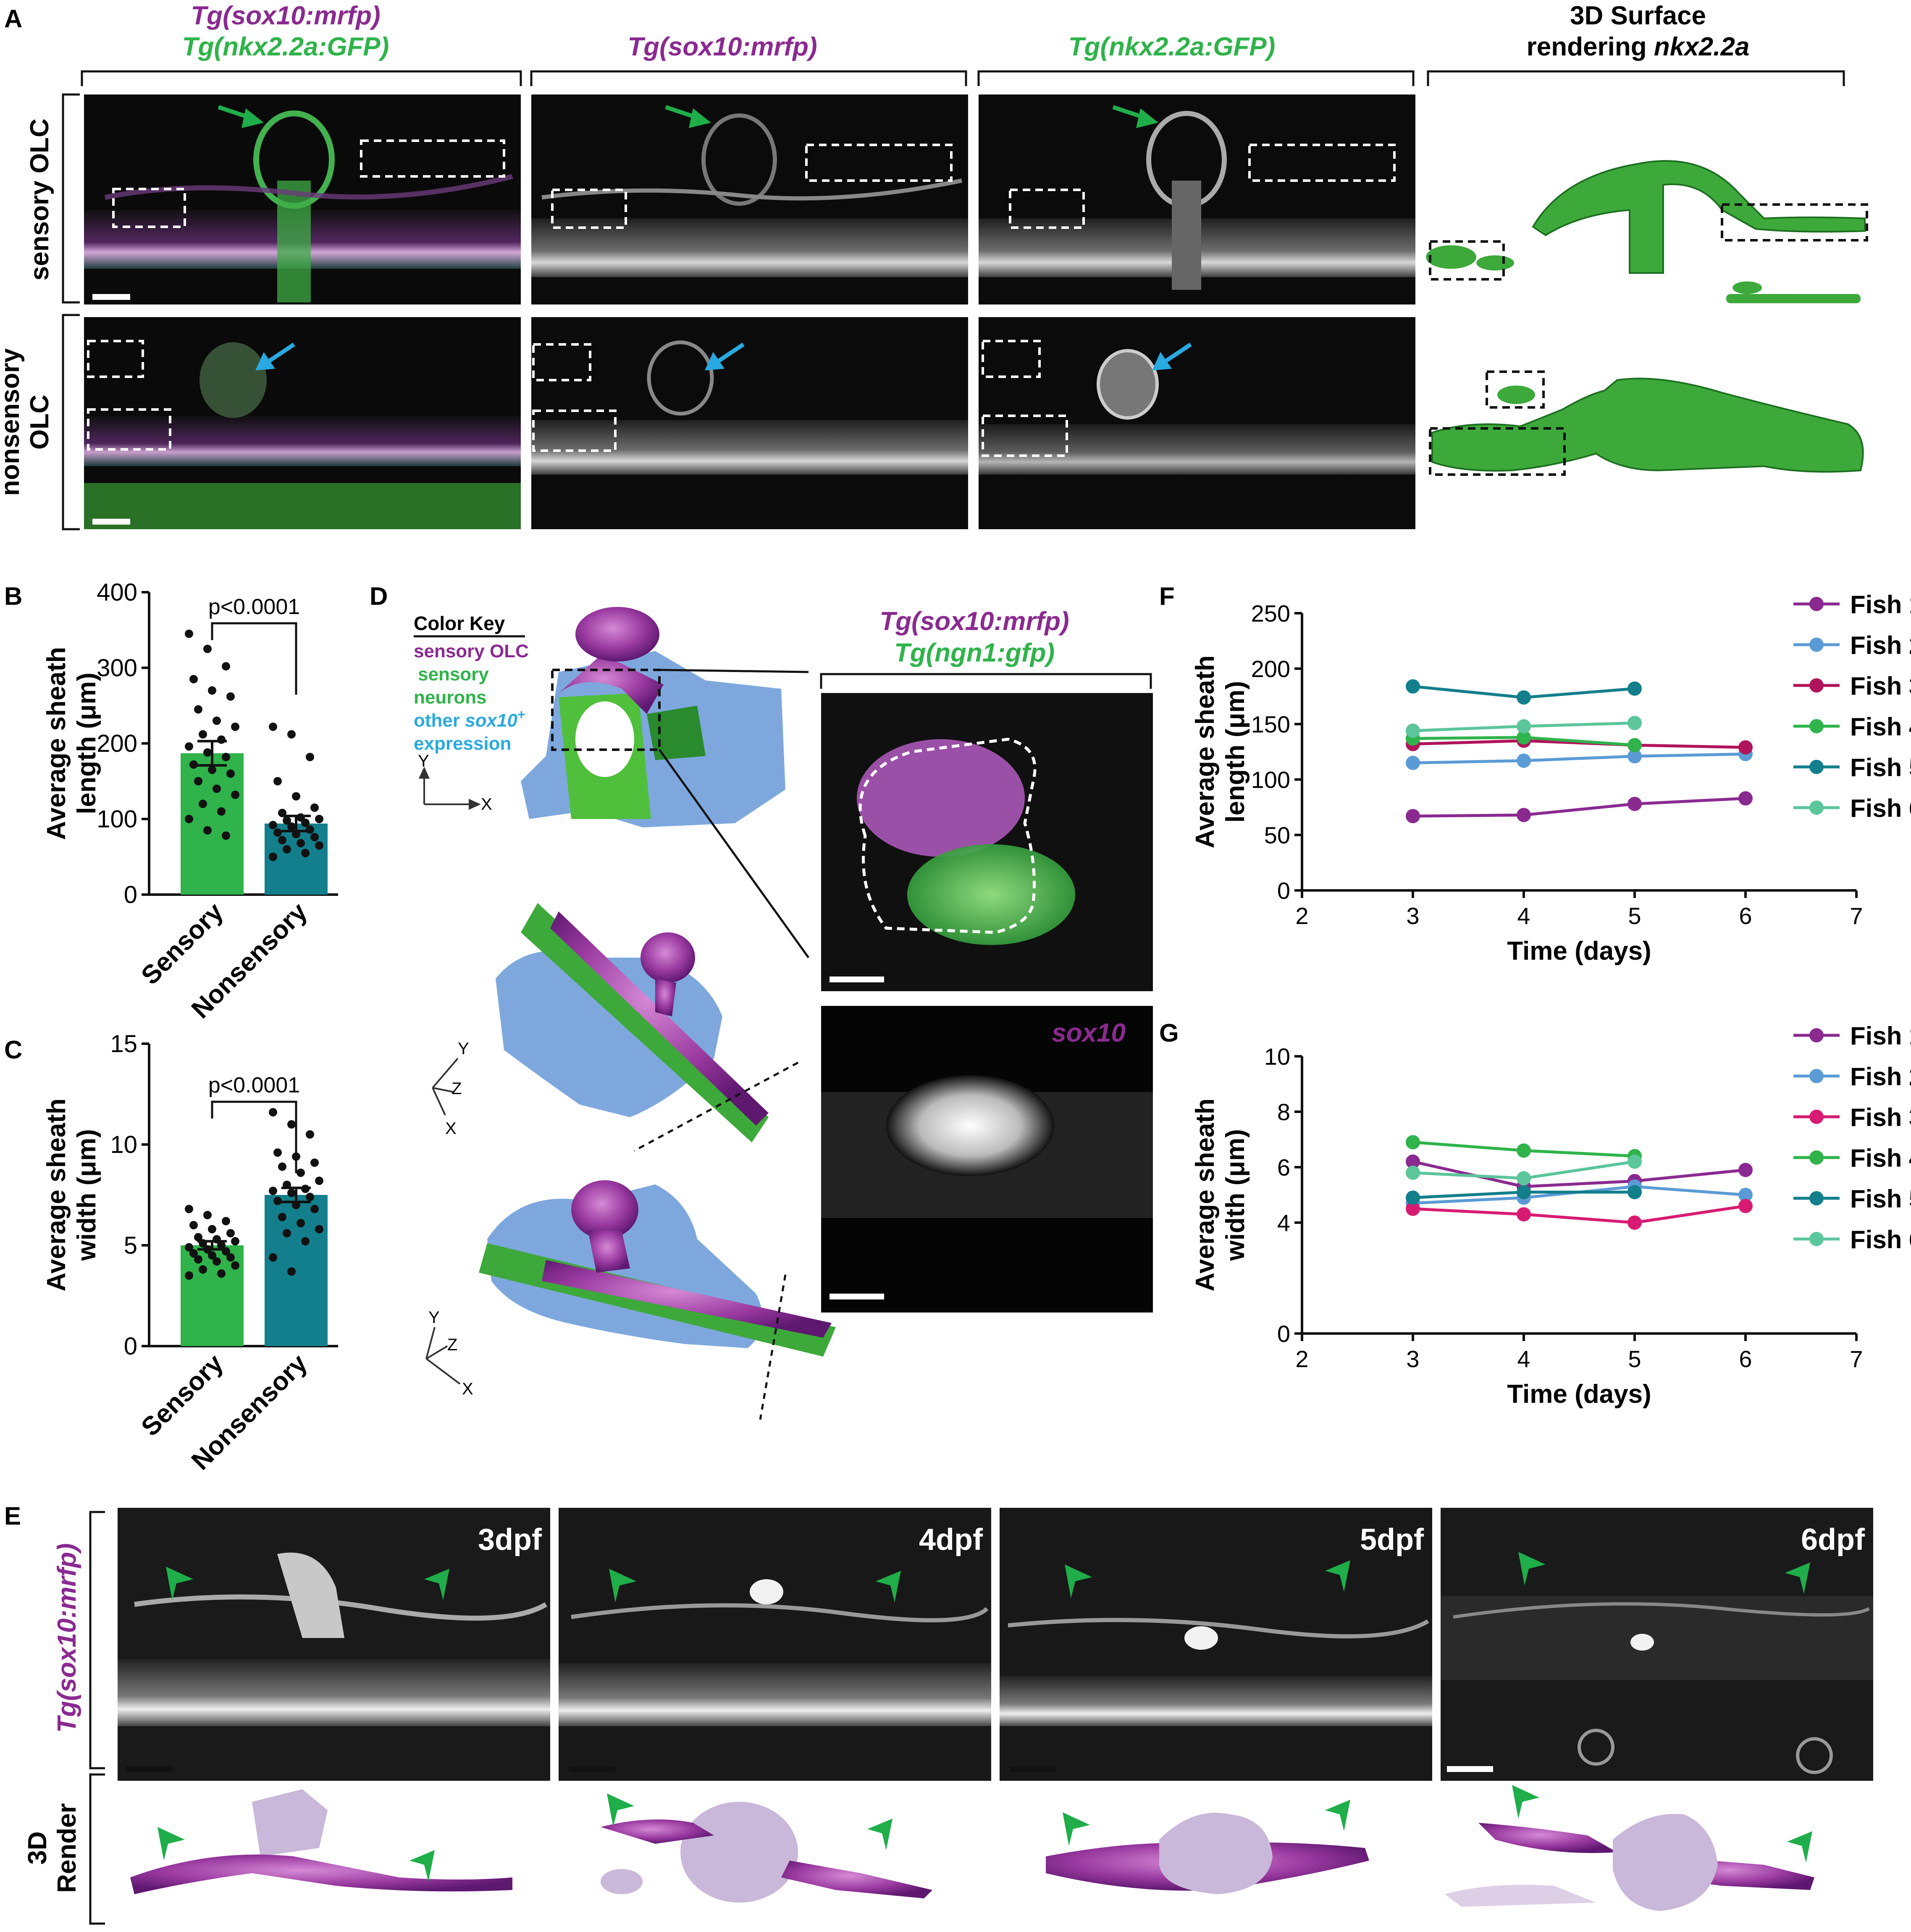 Image resolution: width=1911 pixels, height=1932 pixels. What do you see at coordinates (1856, 1359) in the screenshot?
I see `x-tick-label: 7` at bounding box center [1856, 1359].